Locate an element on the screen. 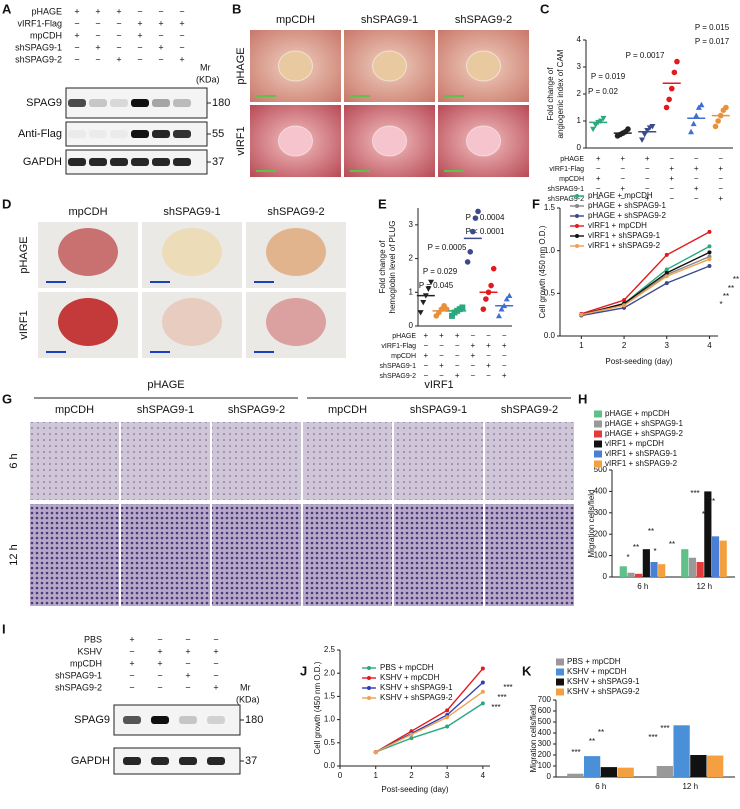 The width and height of the screenshot is (740, 809). condition-label: shSPAG9-1 is located at coordinates (398, 366).